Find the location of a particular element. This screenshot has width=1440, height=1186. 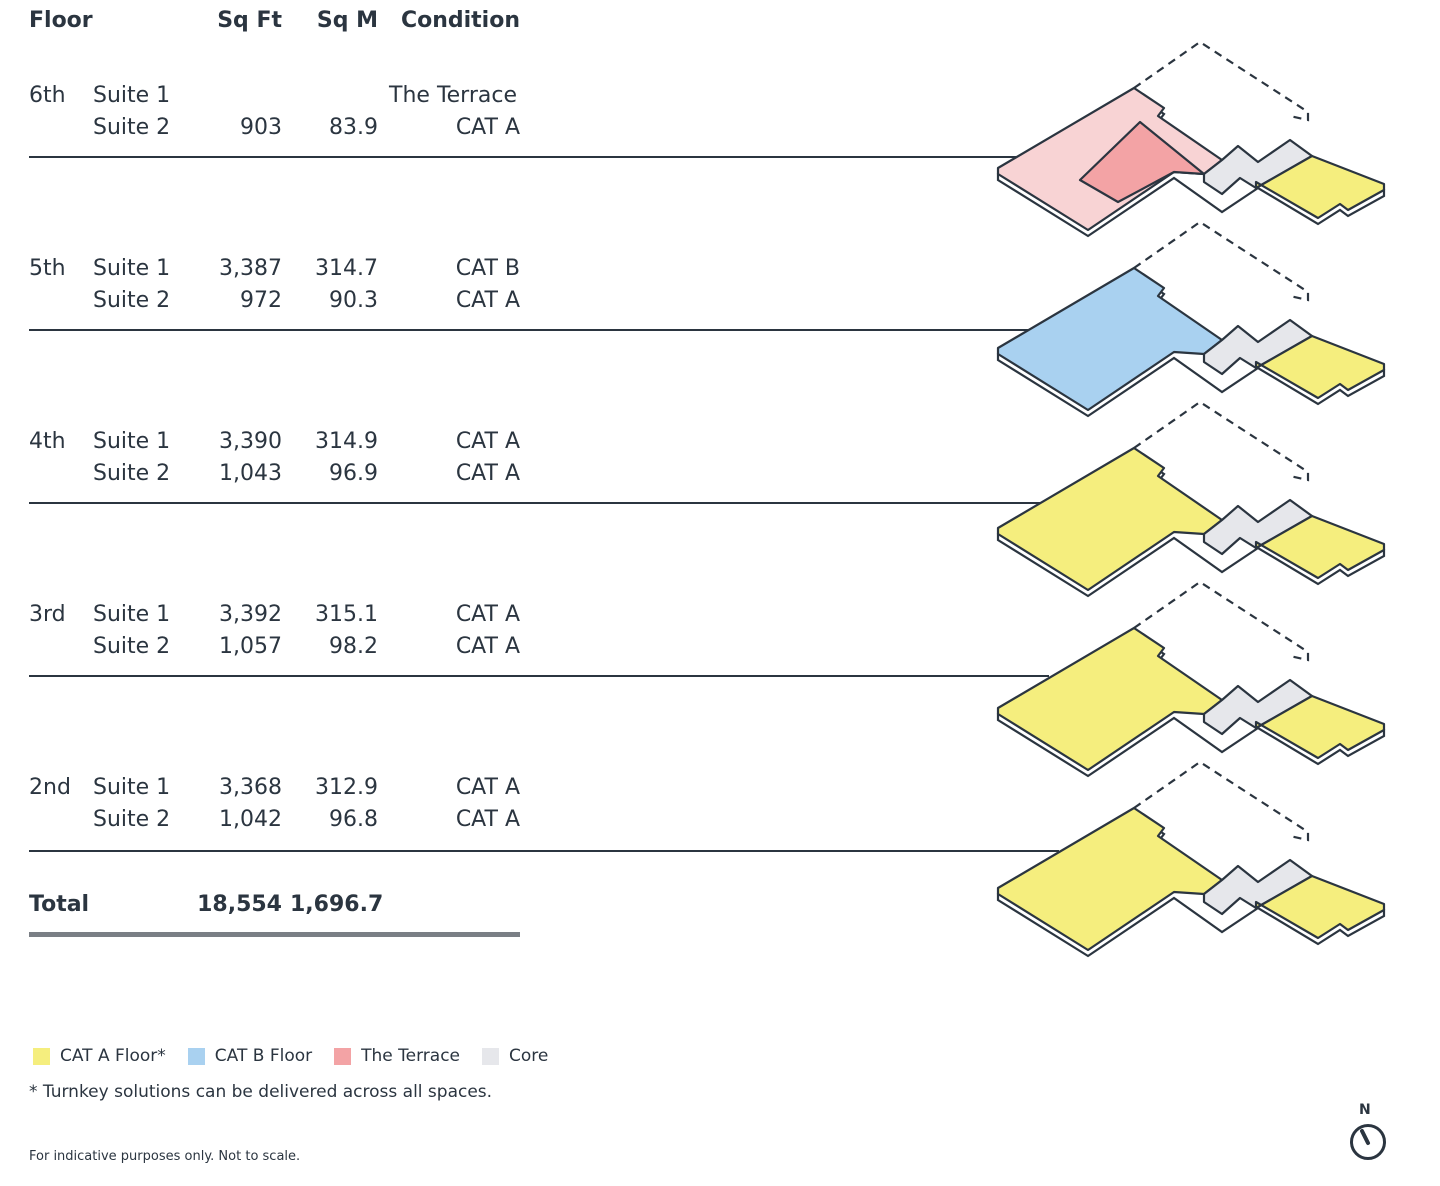

suite-sqm: 96.8 is located at coordinates (353, 819).